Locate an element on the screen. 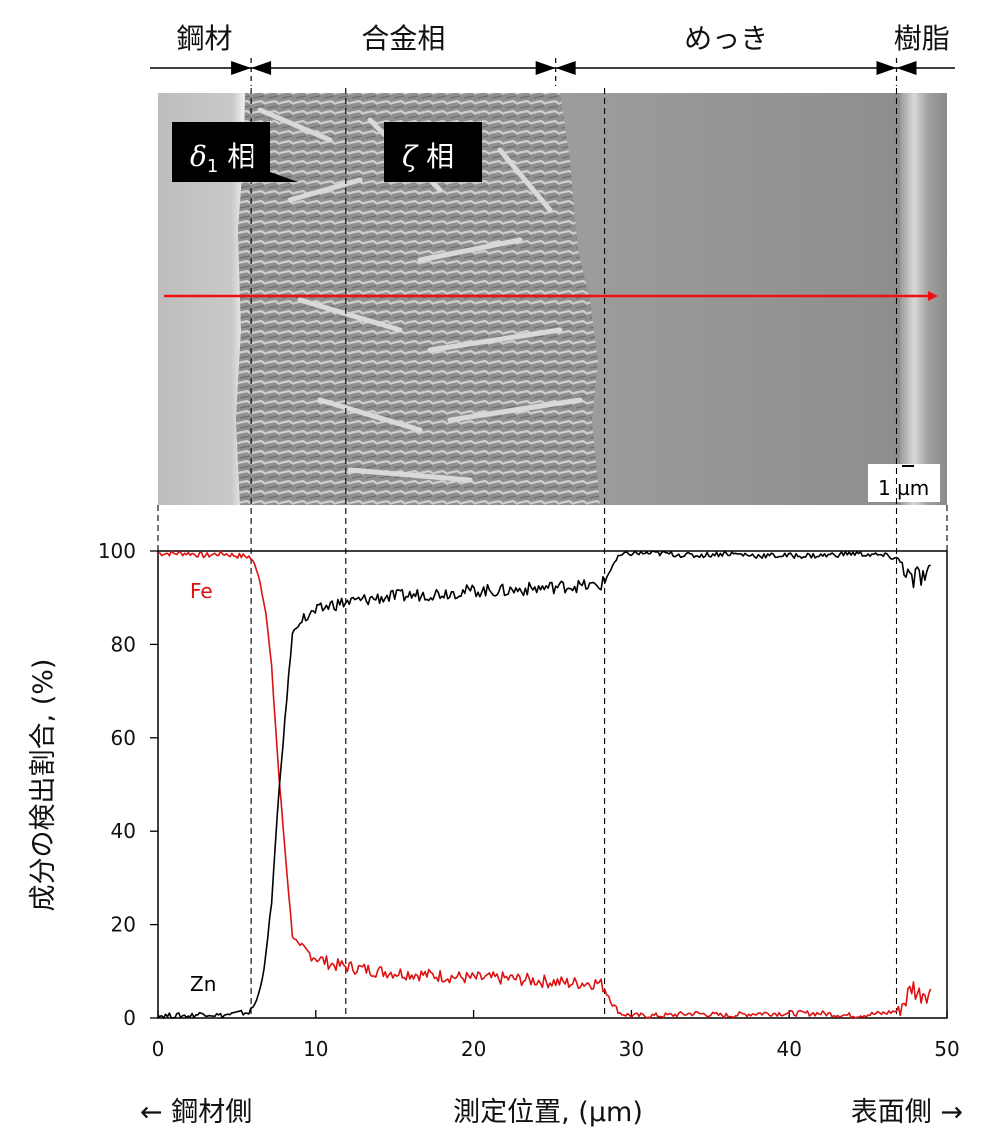 Image resolution: width=1000 pixels, height=1145 pixels. y-tick-label: 60 is located at coordinates (123, 738).